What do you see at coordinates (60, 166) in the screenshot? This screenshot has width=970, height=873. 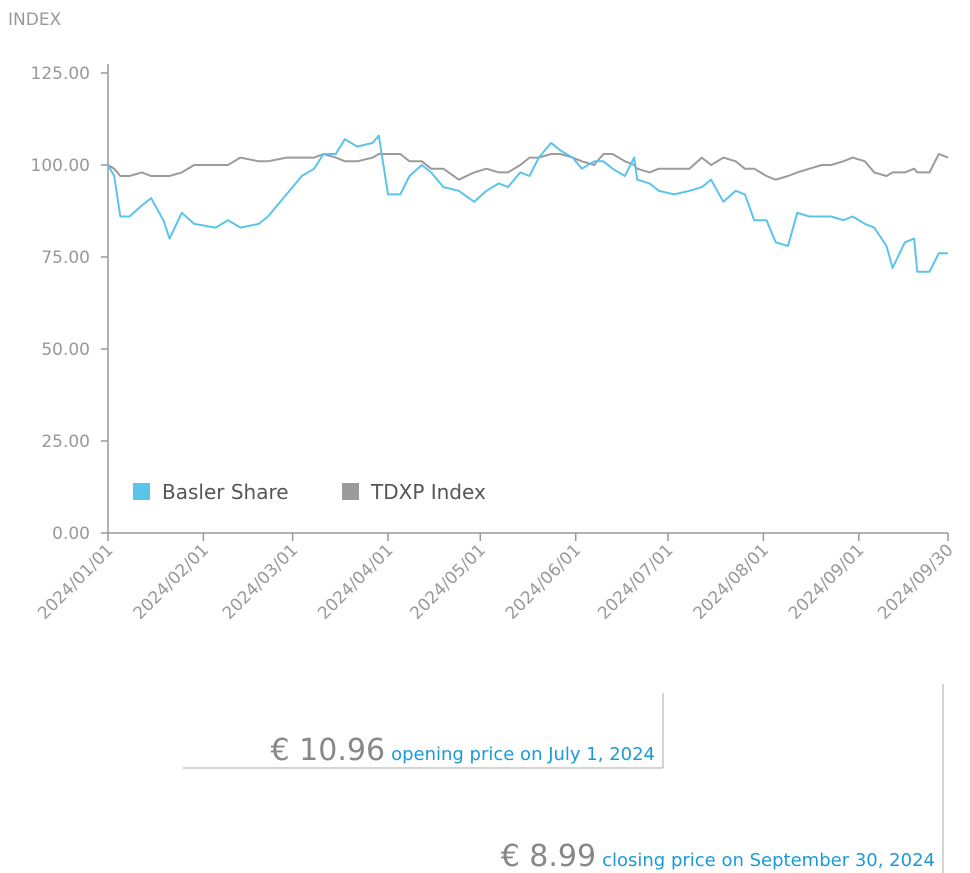 I see `y-tick-label: 100.00` at bounding box center [60, 166].